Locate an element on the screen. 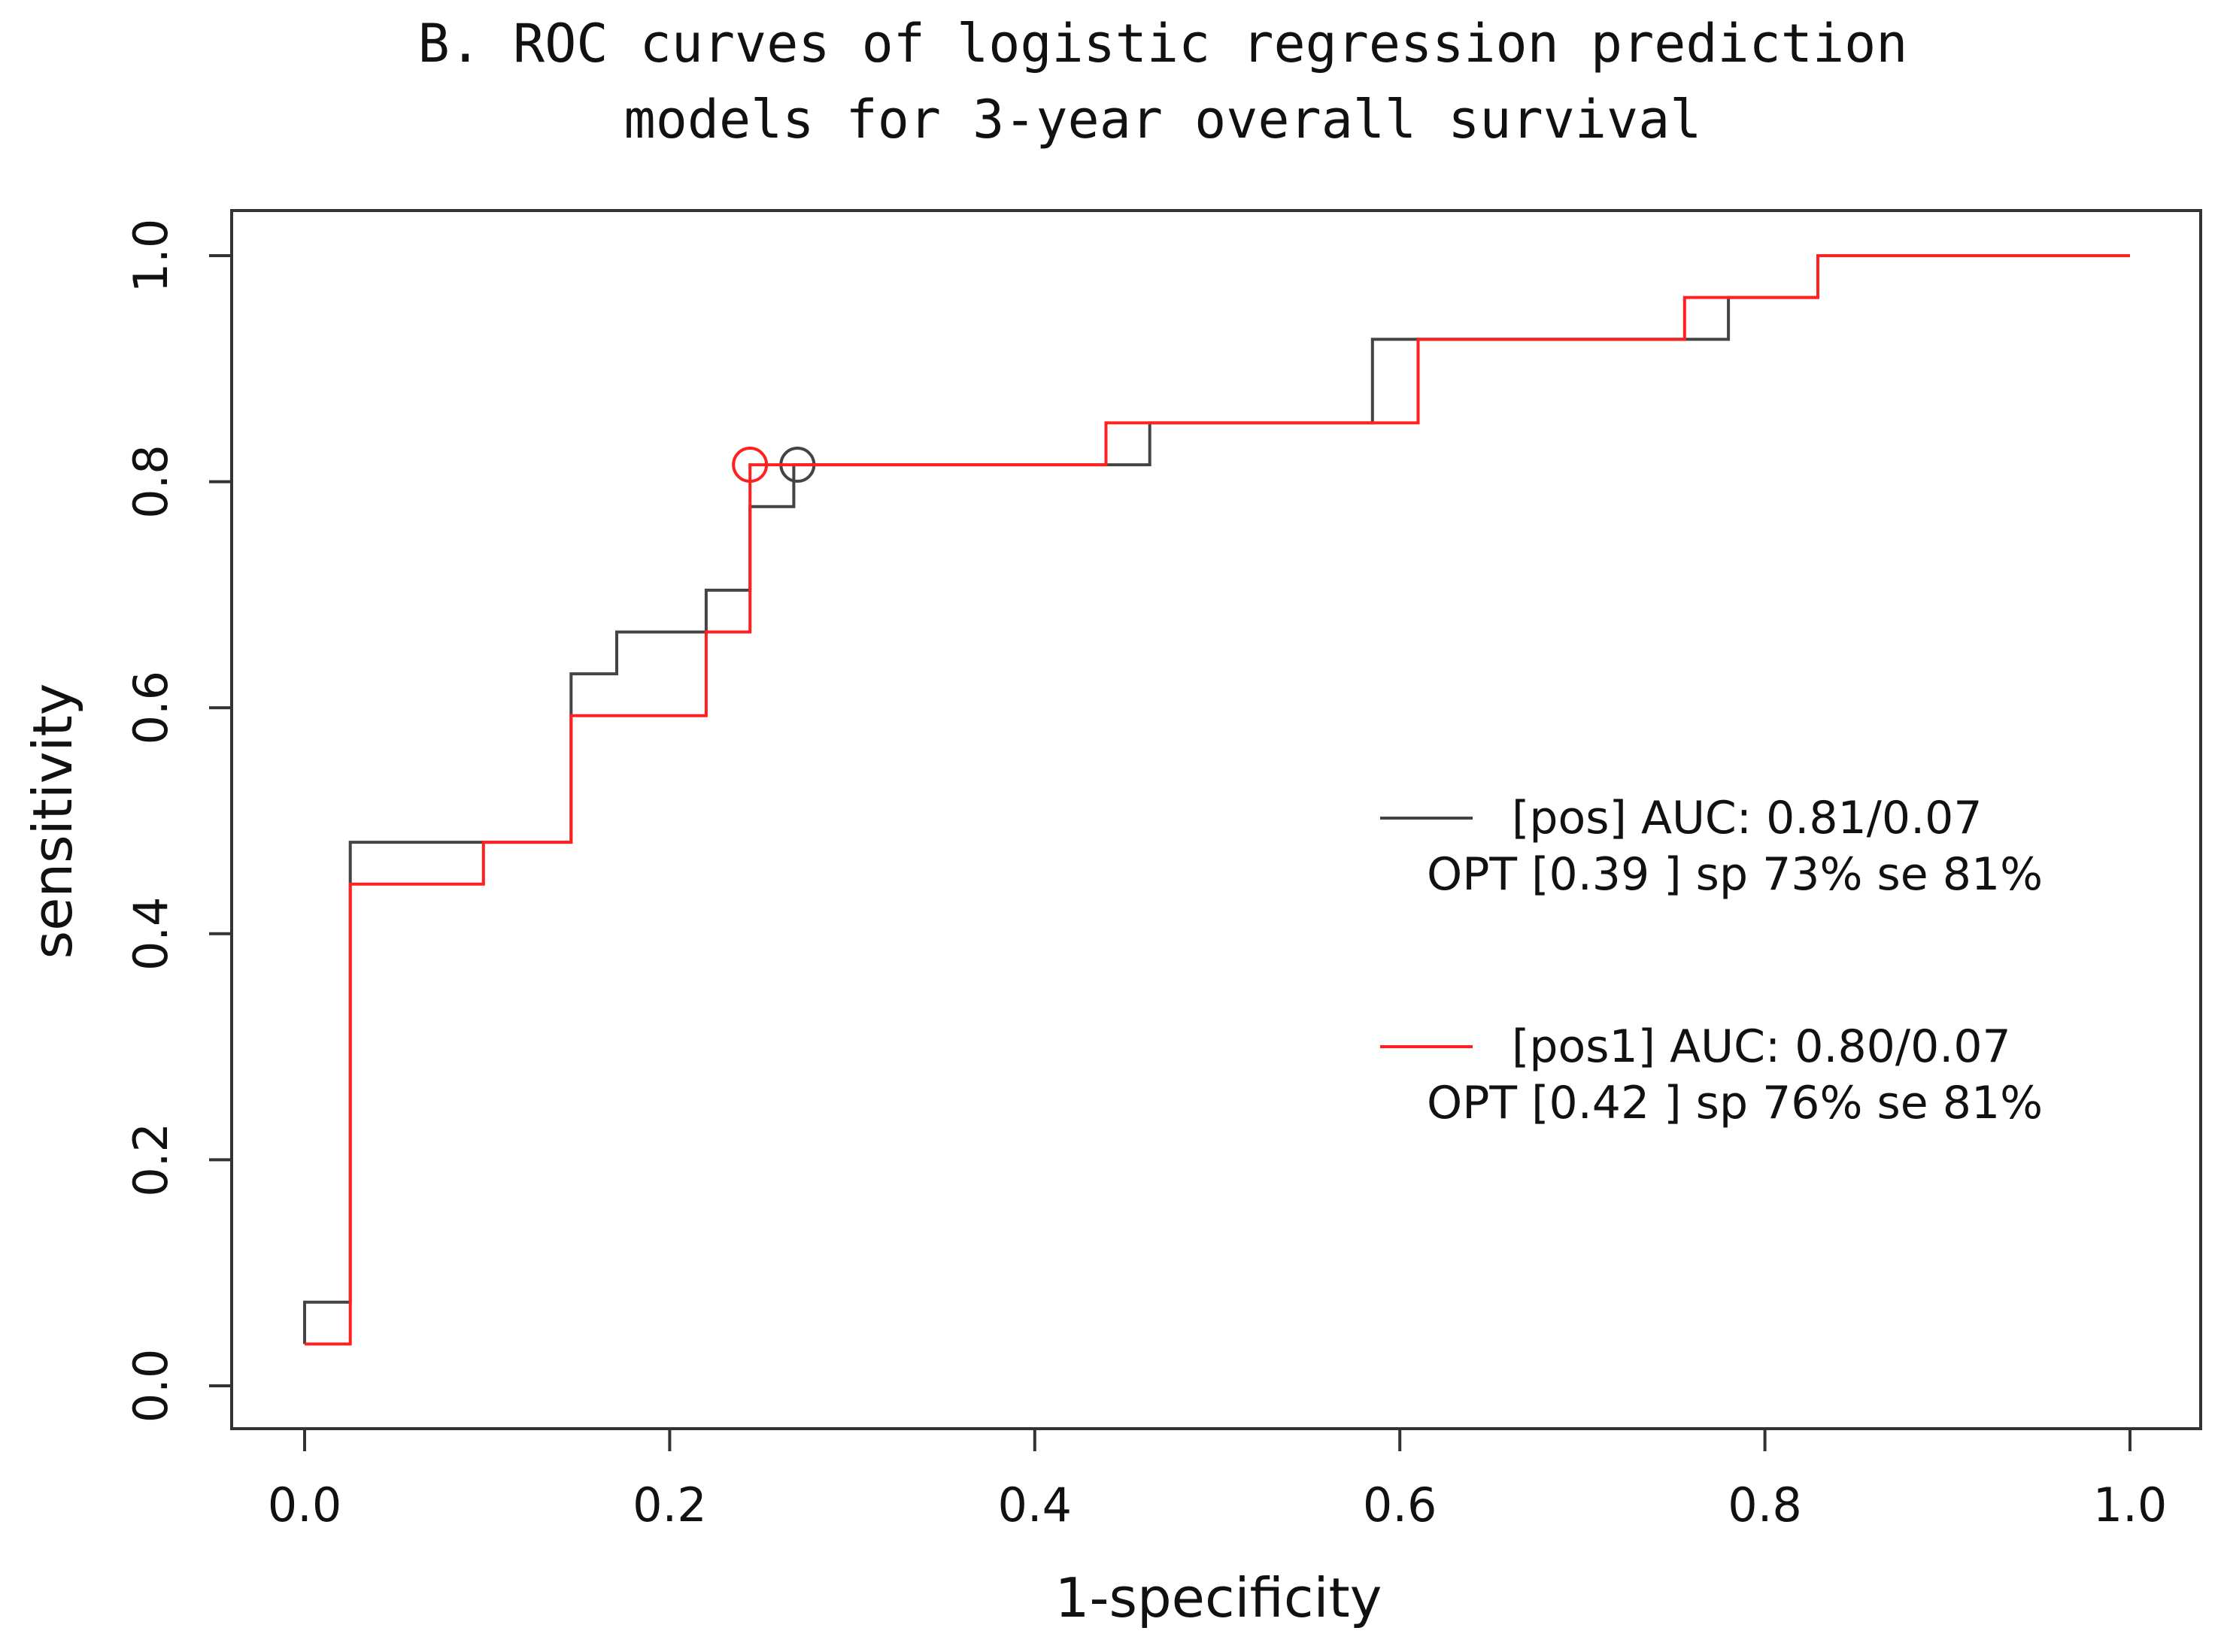  x-tick-label: 0.8 is located at coordinates (1765, 1505).